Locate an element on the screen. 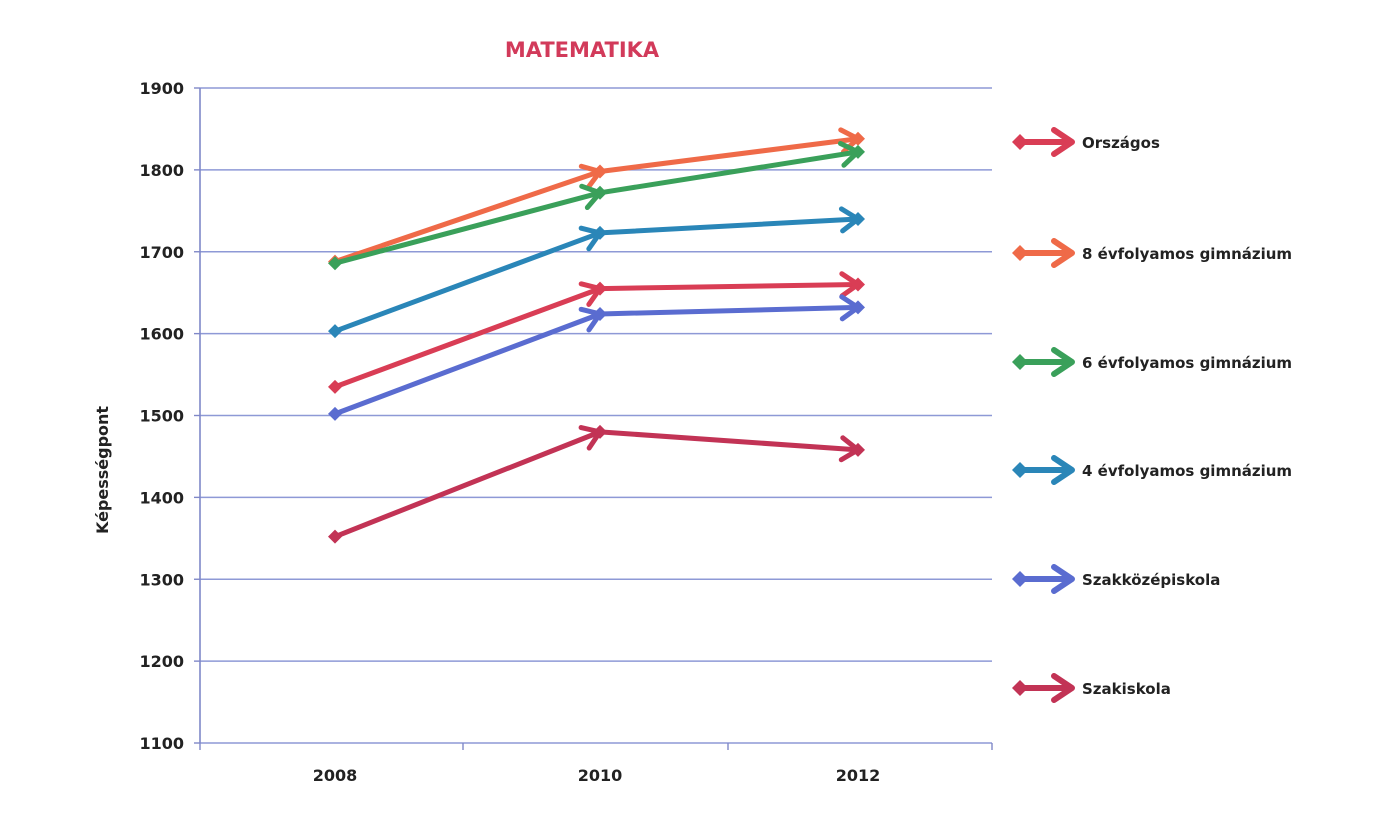  y-axis-label: Képességpont is located at coordinates (102, 470).